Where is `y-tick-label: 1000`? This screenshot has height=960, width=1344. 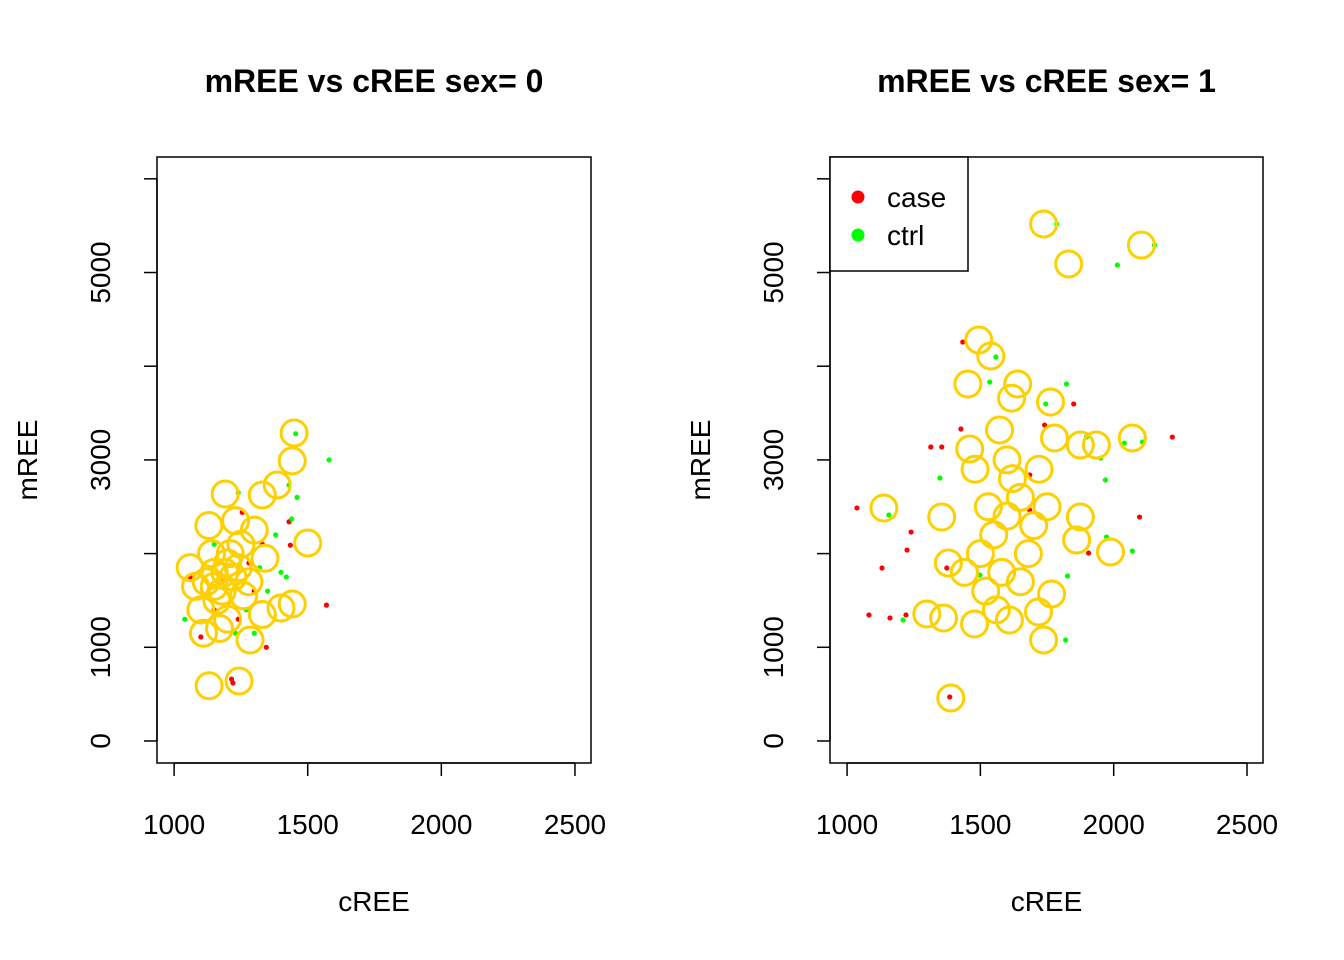
y-tick-label: 1000 is located at coordinates (100, 647).